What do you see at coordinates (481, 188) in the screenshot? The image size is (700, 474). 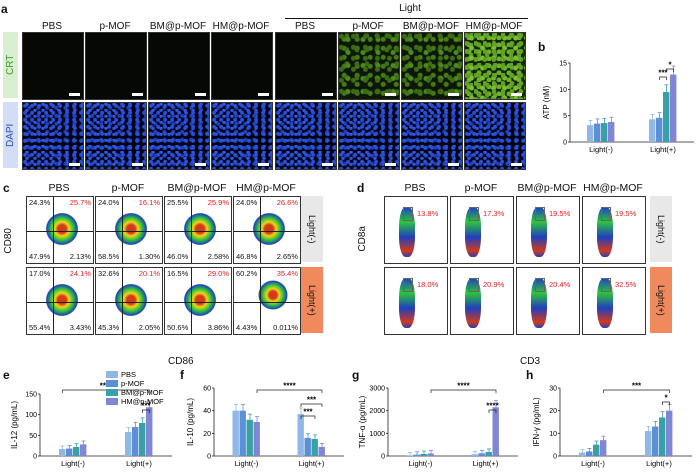 I see `flow-col-header: p-MOF` at bounding box center [481, 188].